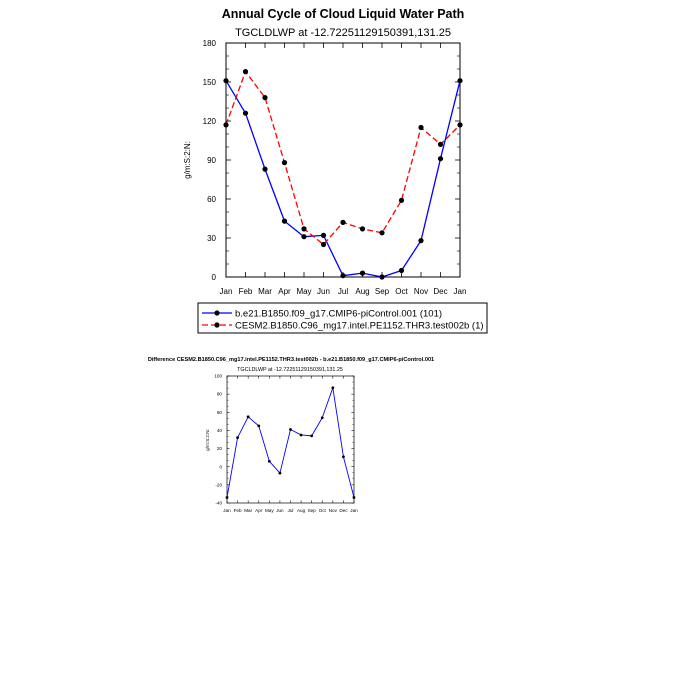 The height and width of the screenshot is (675, 675). I want to click on y-tick-label: -20, so click(218, 484).